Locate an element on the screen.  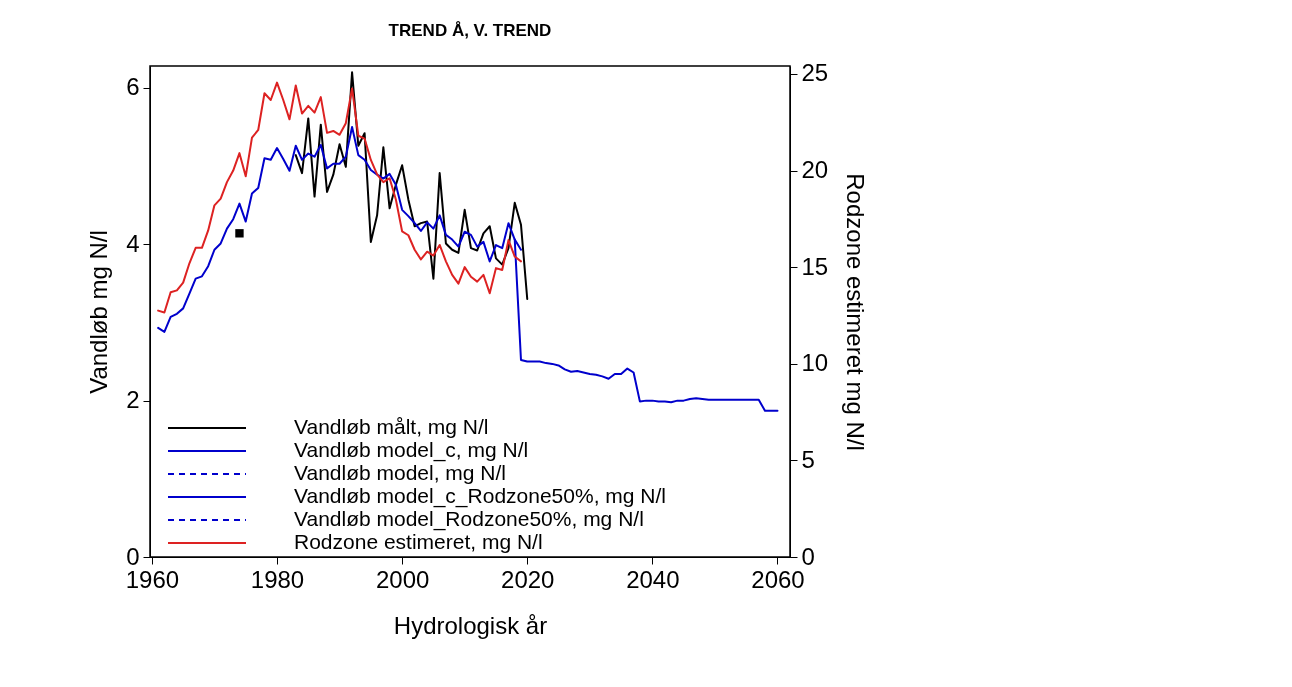
x-tick-label: 2040 is located at coordinates (653, 579).